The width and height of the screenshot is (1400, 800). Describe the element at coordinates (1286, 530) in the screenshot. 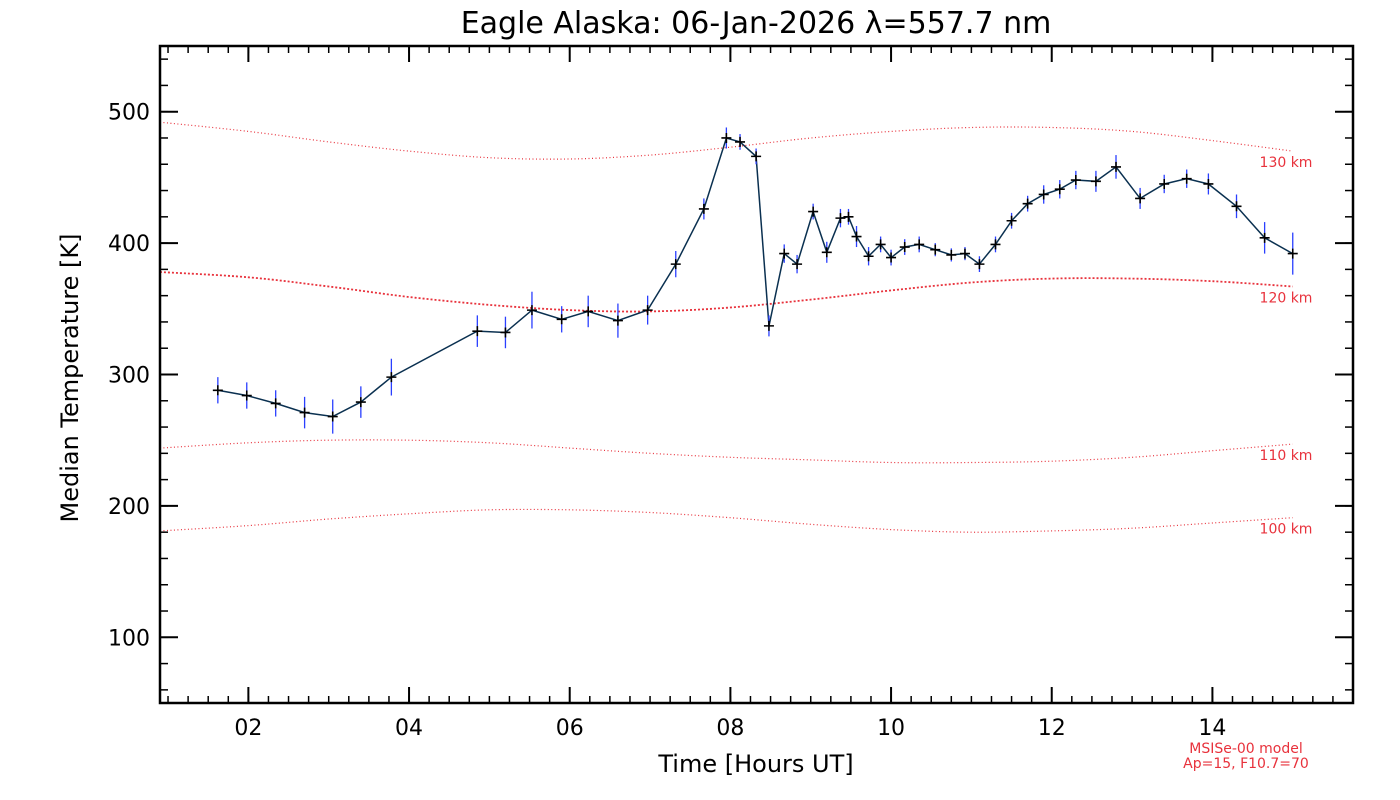

I see `model-label-100-km: 100 km` at that location.